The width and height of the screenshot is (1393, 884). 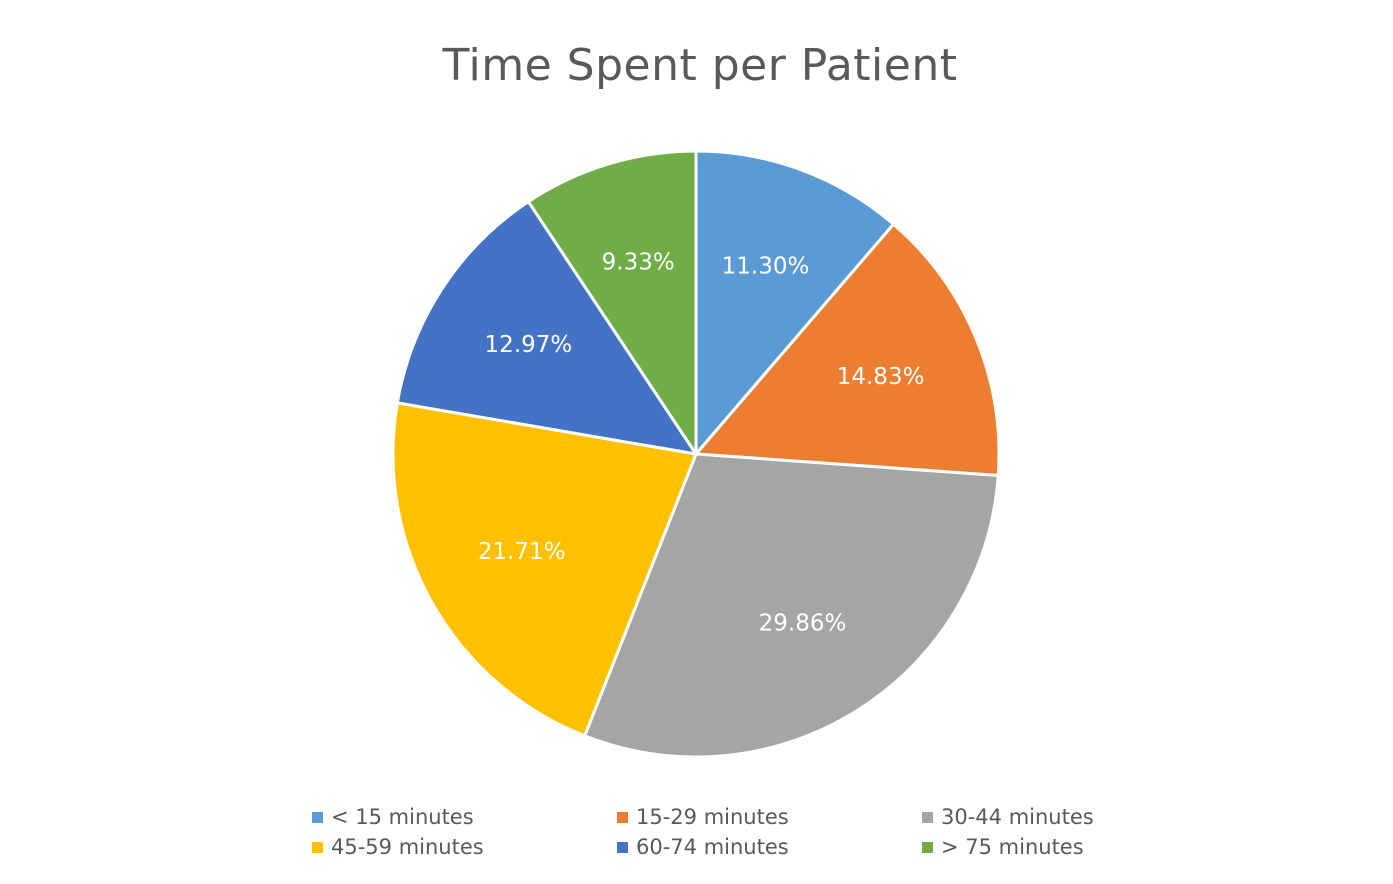 I want to click on data-label: 29.86%, so click(x=803, y=623).